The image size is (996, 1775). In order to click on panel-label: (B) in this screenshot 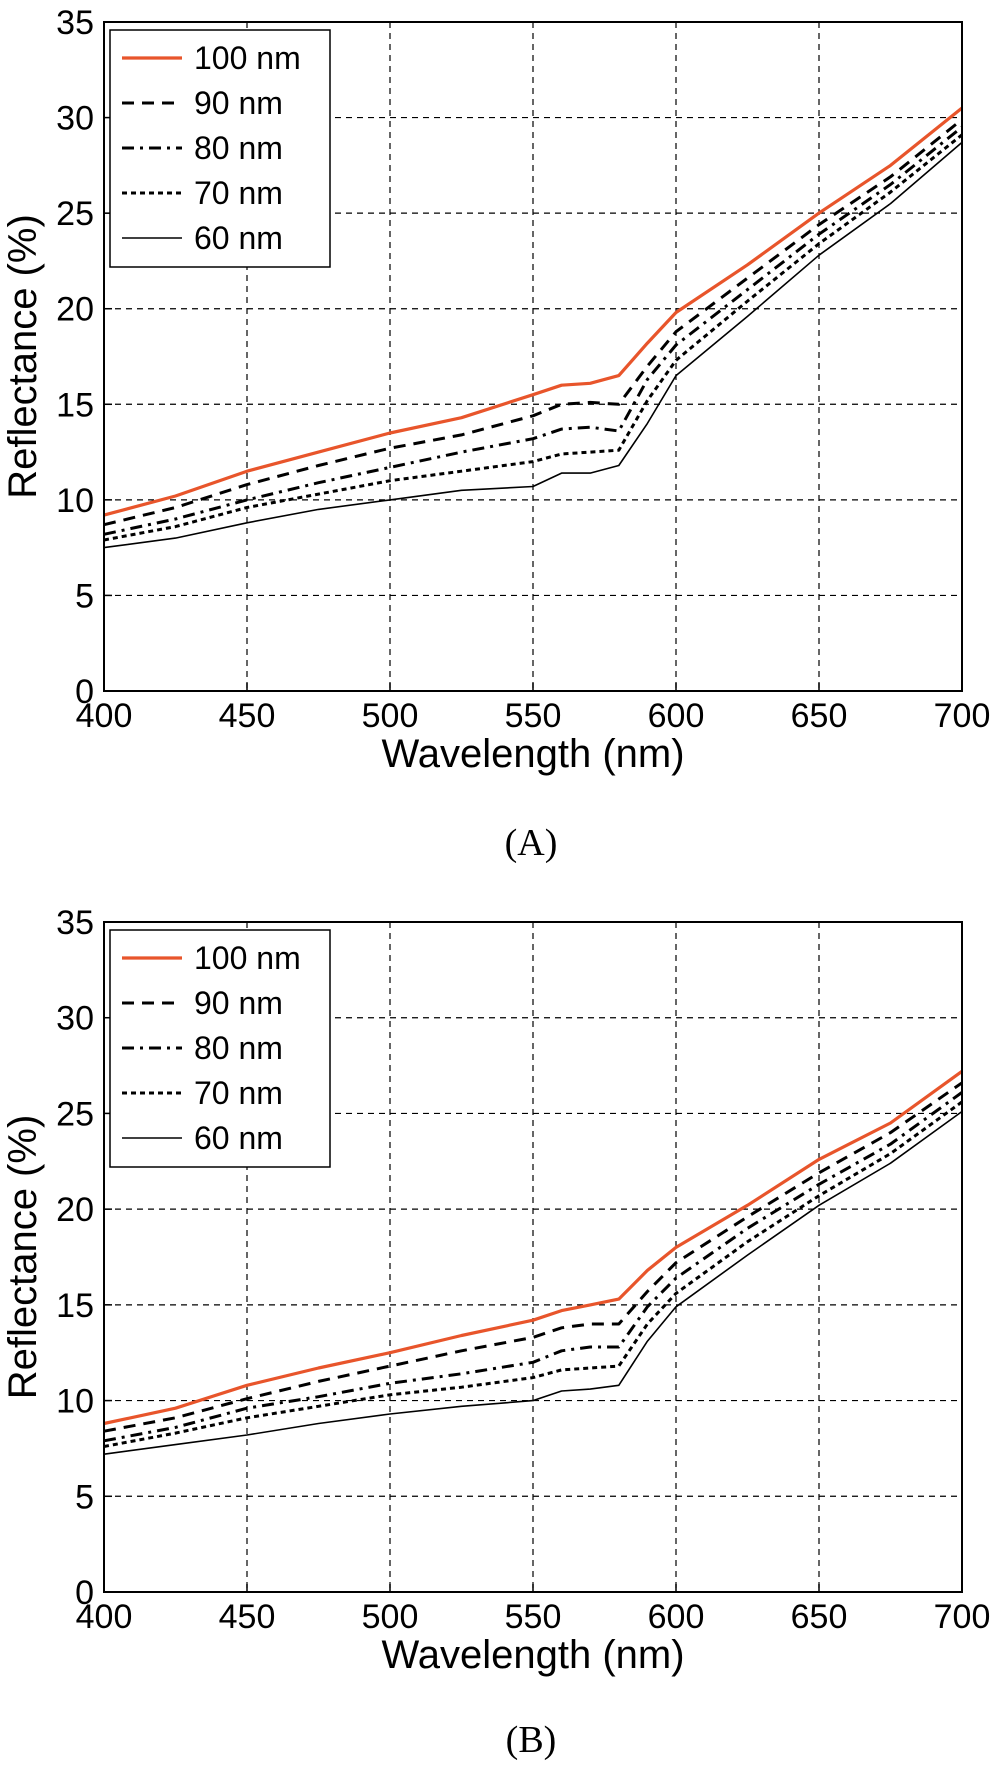, I will do `click(531, 1740)`.